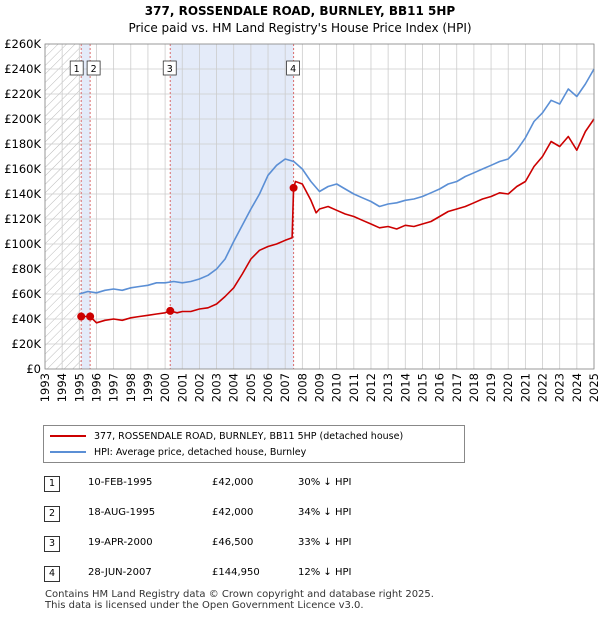  Describe the element at coordinates (27, 344) in the screenshot. I see `y-tick-label: £20K` at that location.